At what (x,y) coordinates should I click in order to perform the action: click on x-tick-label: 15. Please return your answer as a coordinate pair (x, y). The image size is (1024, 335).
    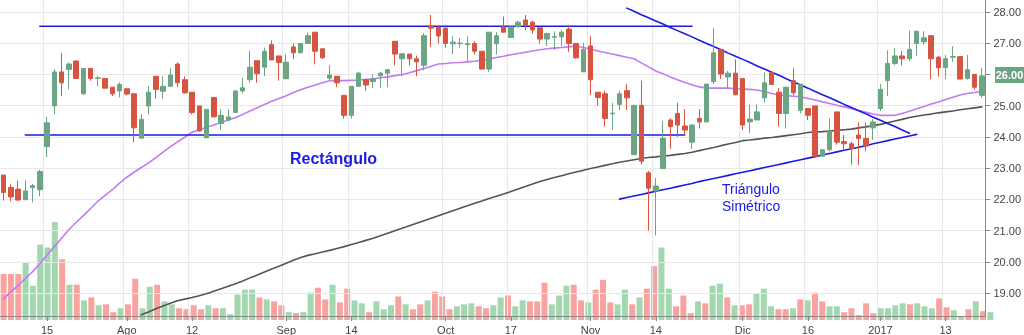
    Looking at the image, I should click on (47, 329).